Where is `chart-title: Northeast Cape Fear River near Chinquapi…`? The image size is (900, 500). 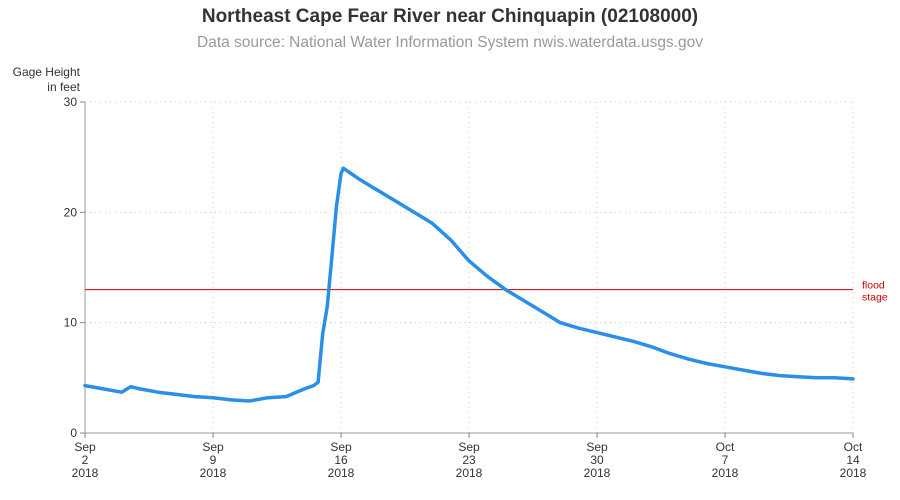
chart-title: Northeast Cape Fear River near Chinquapi… is located at coordinates (450, 16).